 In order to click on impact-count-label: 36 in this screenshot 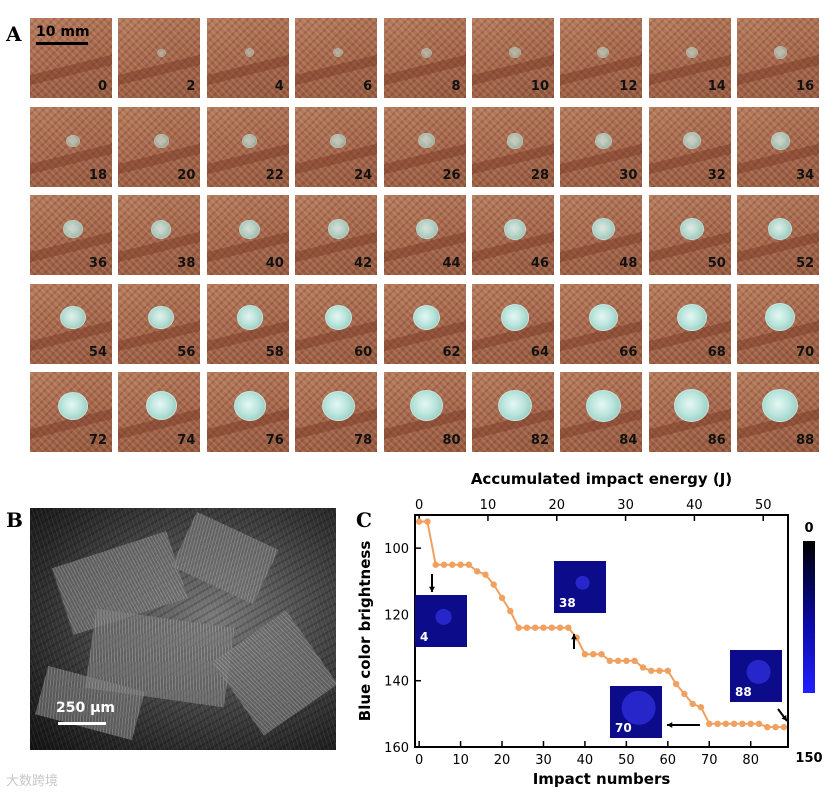, I will do `click(97, 263)`.